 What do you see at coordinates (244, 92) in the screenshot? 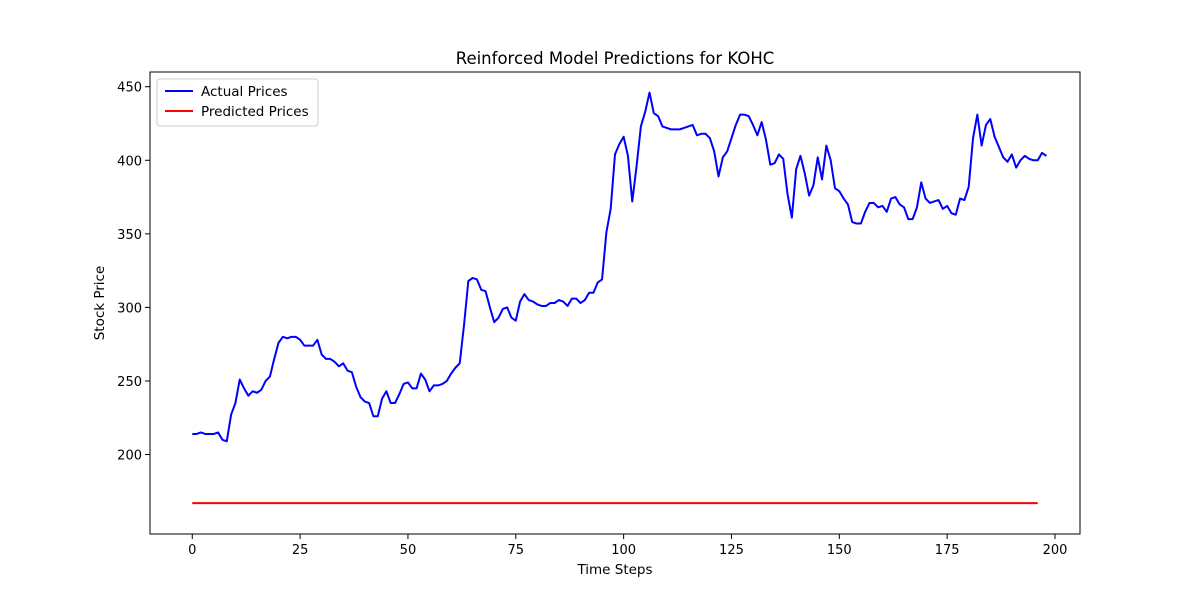
I see `legend-label-actual: Actual Prices` at bounding box center [244, 92].